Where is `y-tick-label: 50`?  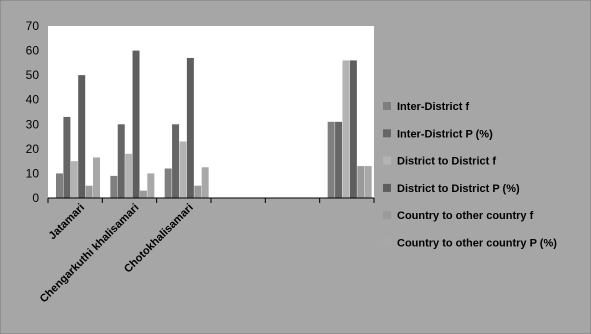 y-tick-label: 50 is located at coordinates (33, 75).